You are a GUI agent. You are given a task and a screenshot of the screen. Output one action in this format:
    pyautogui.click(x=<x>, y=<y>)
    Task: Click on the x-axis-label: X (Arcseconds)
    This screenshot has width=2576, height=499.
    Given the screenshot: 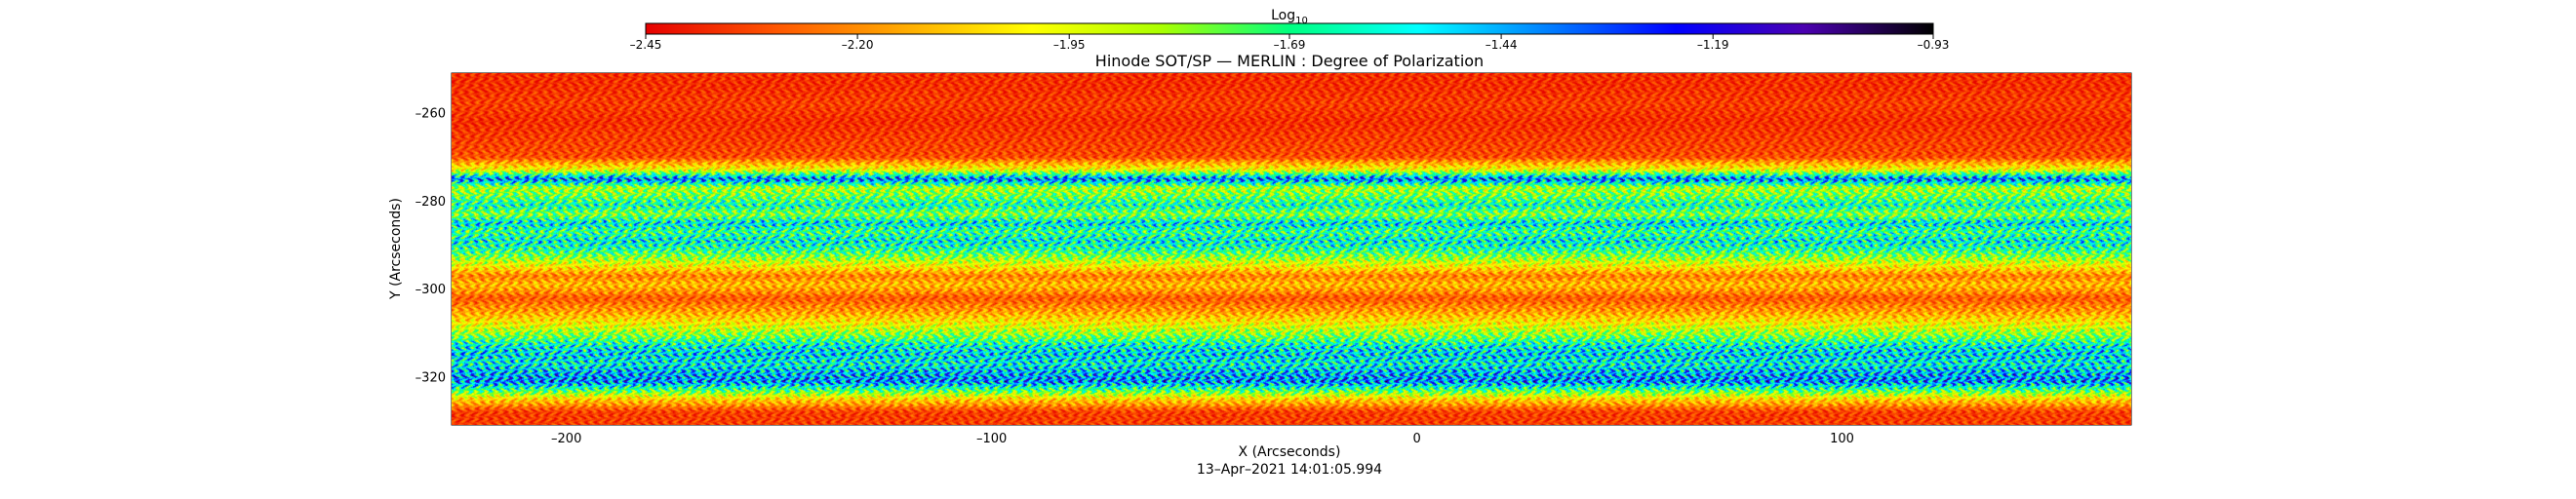 What is the action you would take?
    pyautogui.click(x=1290, y=452)
    